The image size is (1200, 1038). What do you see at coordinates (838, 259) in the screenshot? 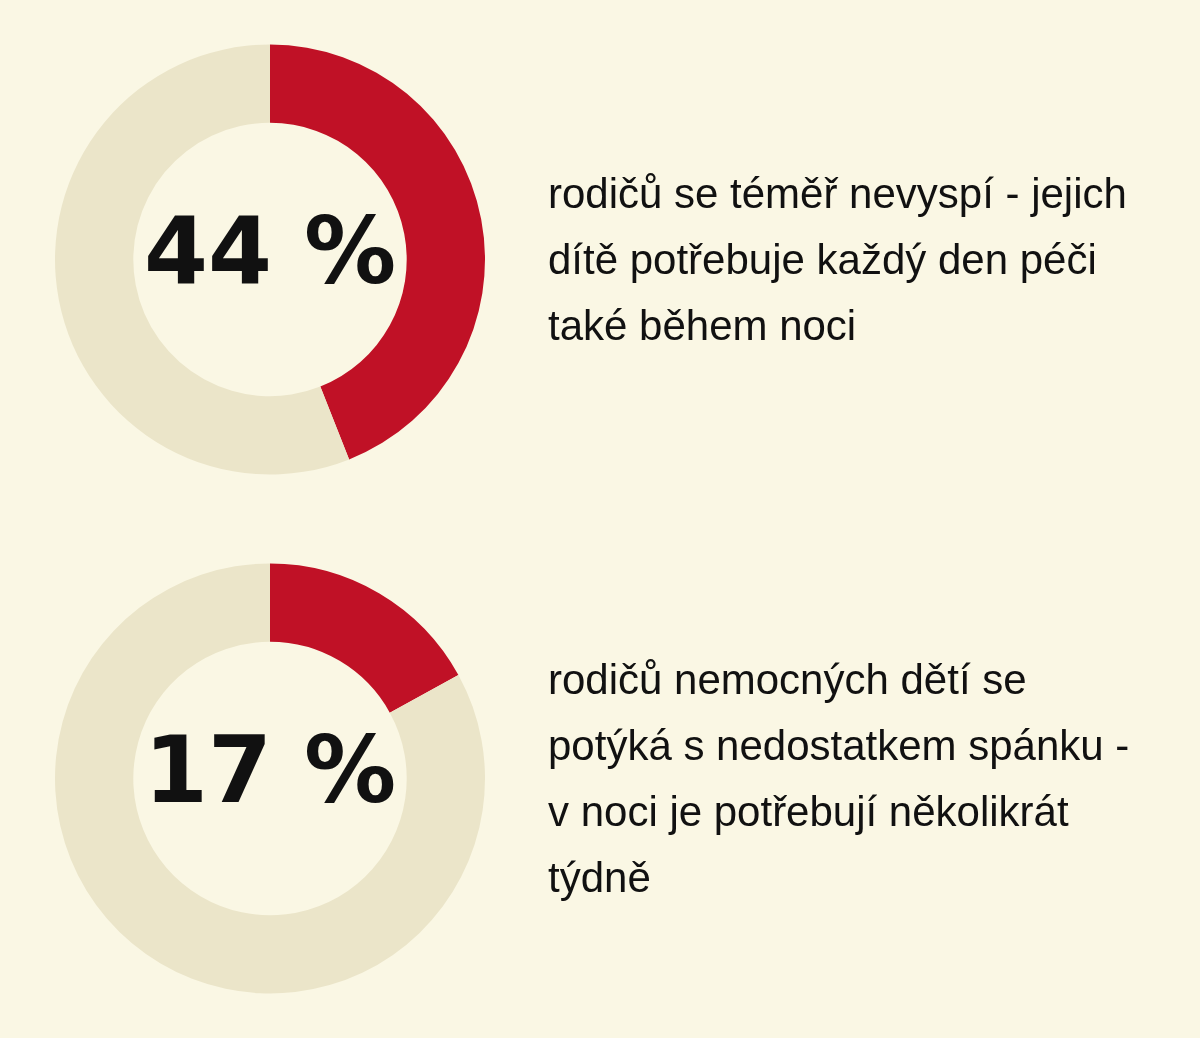
I see `text: rodičů se téměř nevyspí - jejich dítě potřebuje každý den péči také během noci` at bounding box center [838, 259].